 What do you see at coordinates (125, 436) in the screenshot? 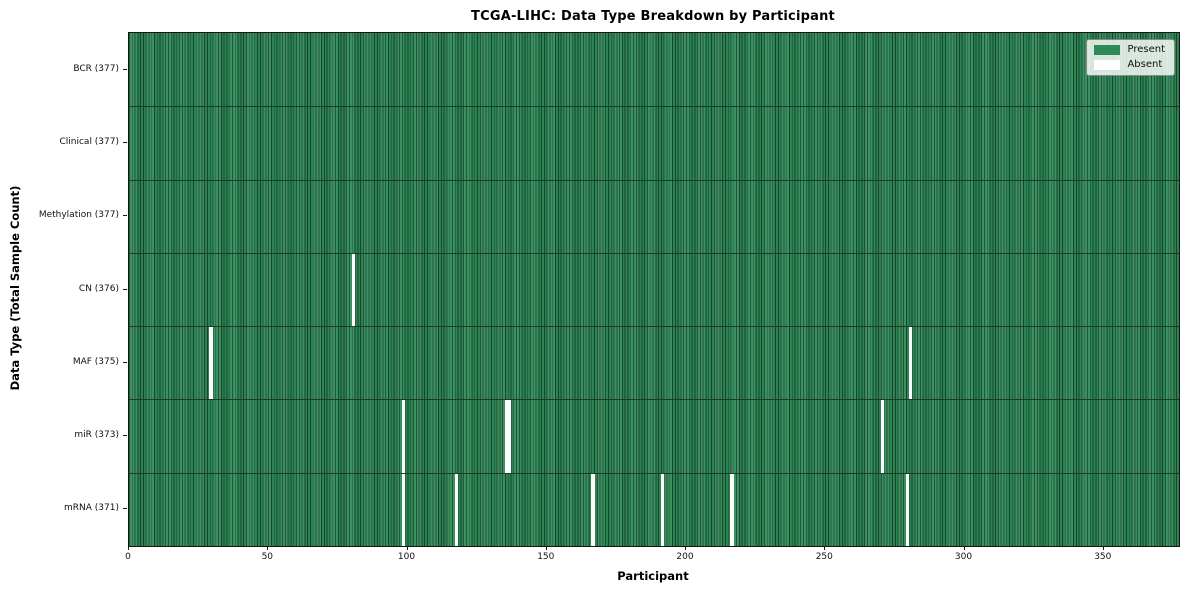
I see `y-tick-miR` at bounding box center [125, 436].